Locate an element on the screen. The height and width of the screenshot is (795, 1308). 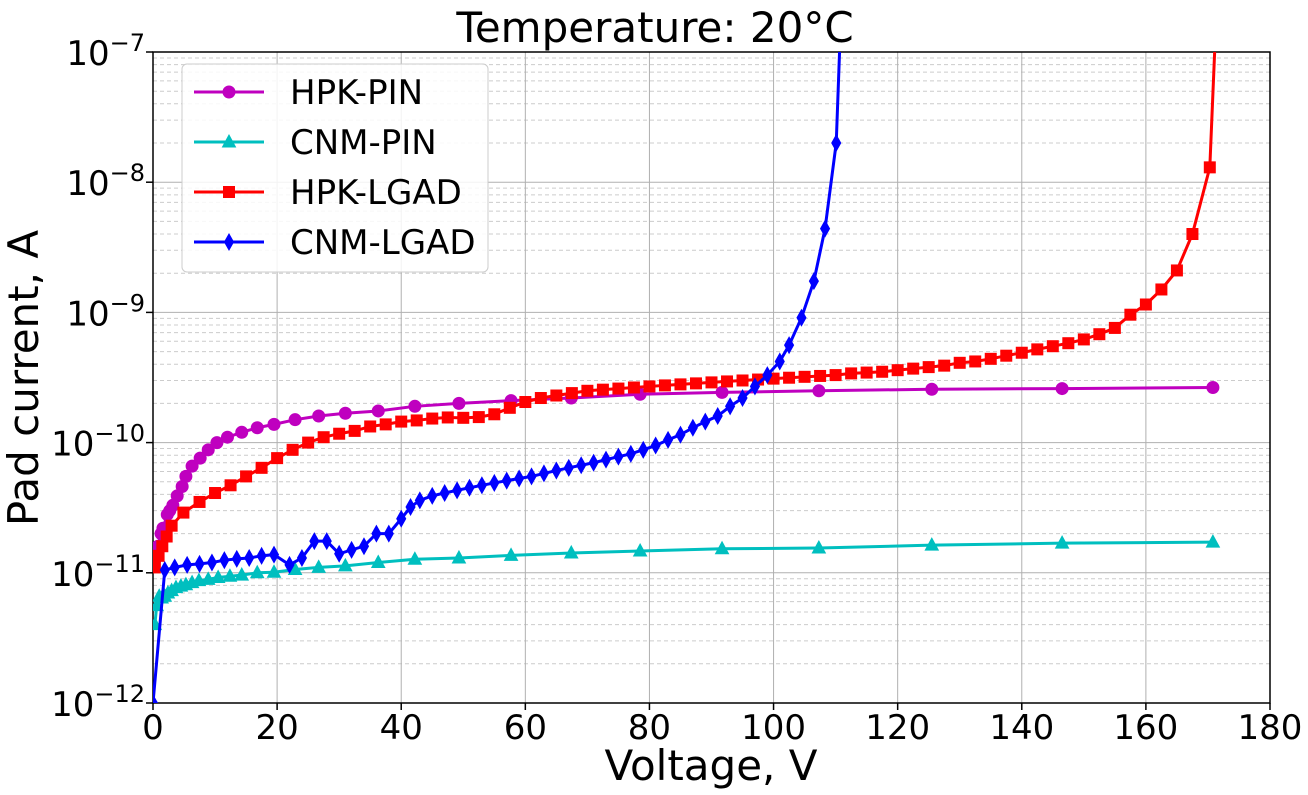
y-axis-label: Pad current, A is located at coordinates (24, 378).